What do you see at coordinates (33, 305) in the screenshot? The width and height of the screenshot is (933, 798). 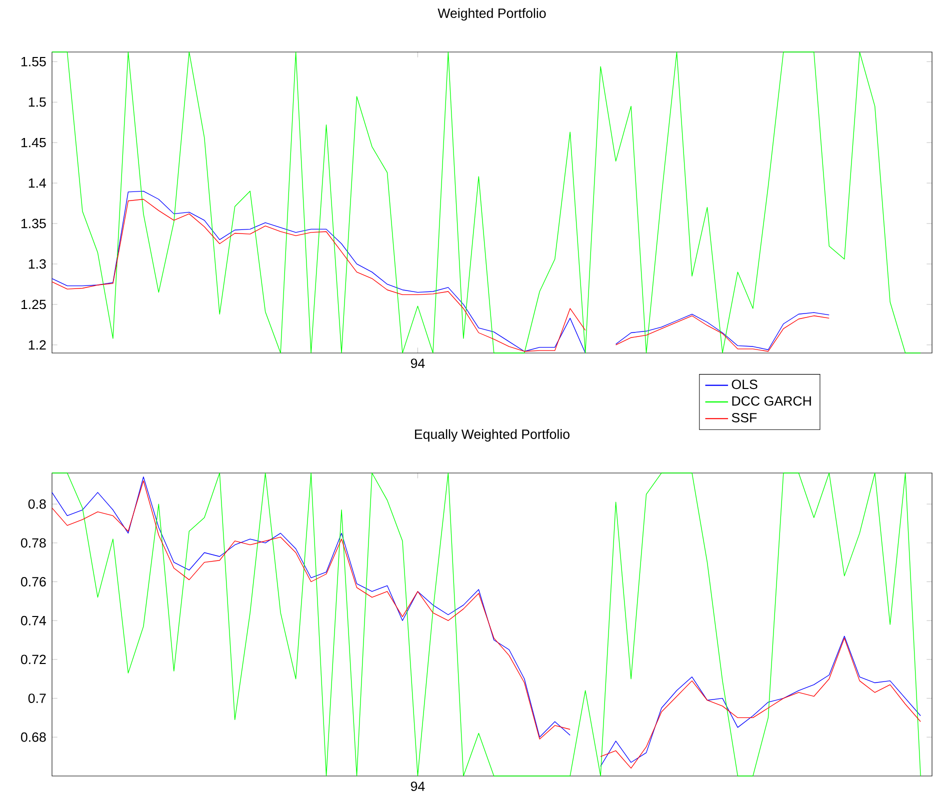 I see `y-tick-label: 1.25` at bounding box center [33, 305].